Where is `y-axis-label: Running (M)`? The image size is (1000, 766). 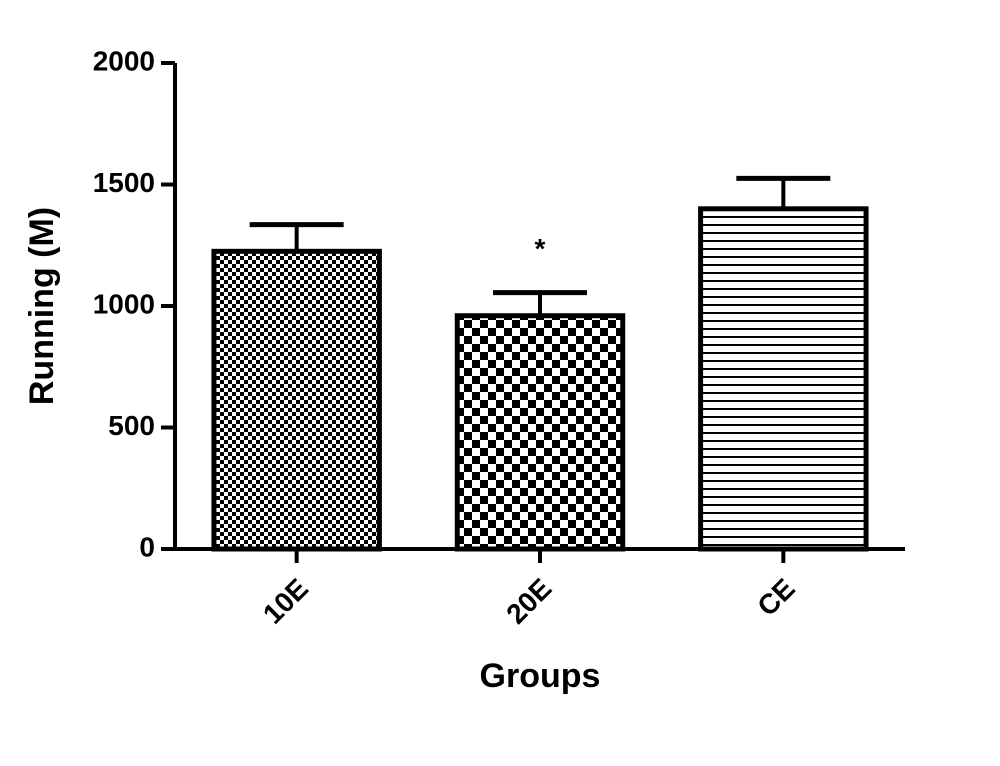 y-axis-label: Running (M) is located at coordinates (42, 306).